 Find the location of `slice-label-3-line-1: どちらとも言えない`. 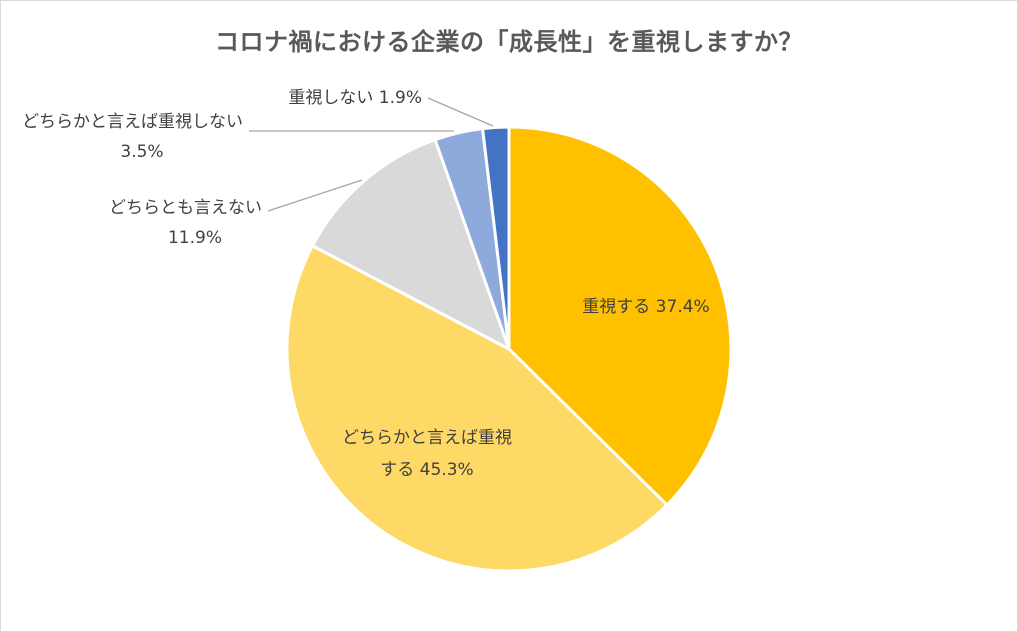

slice-label-3-line-1: どちらとも言えない is located at coordinates (185, 208).